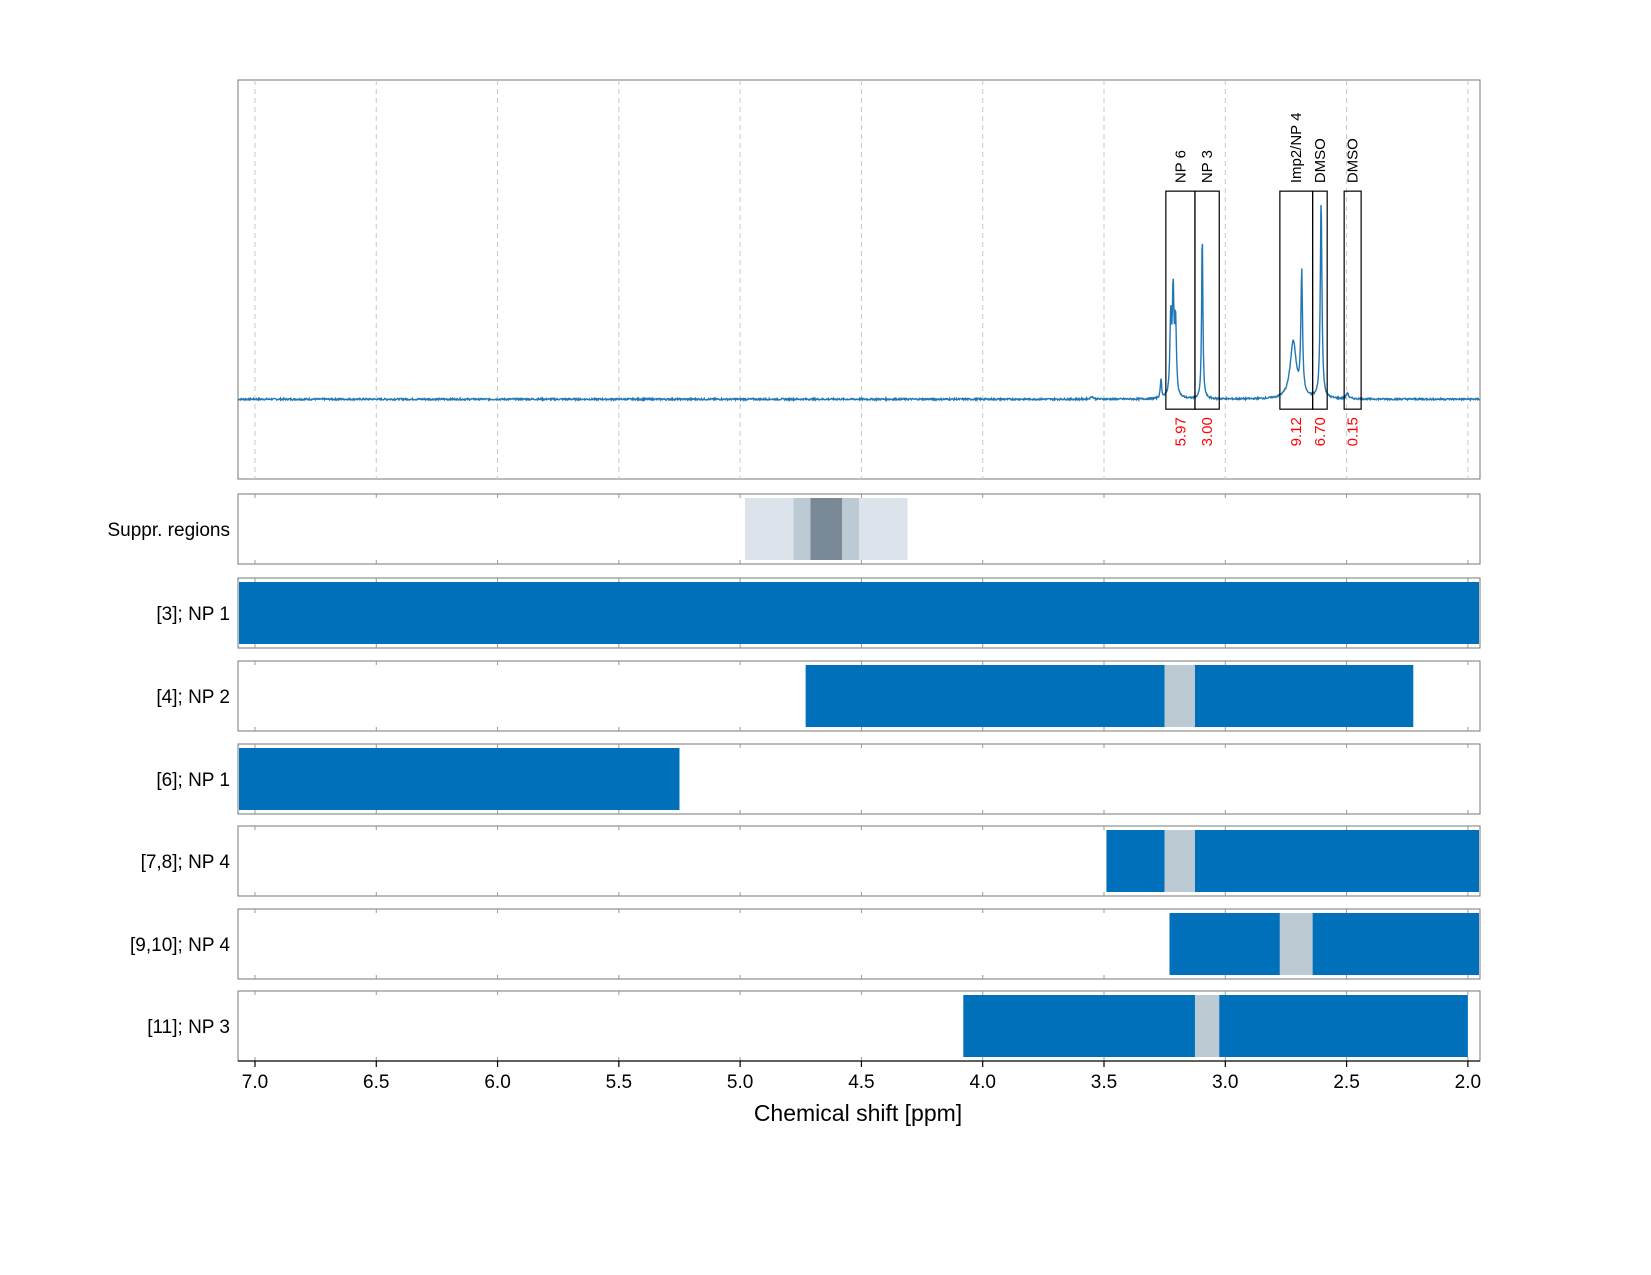 The height and width of the screenshot is (1275, 1651). I want to click on region-row: [9,10]; NP 4, so click(805, 944).